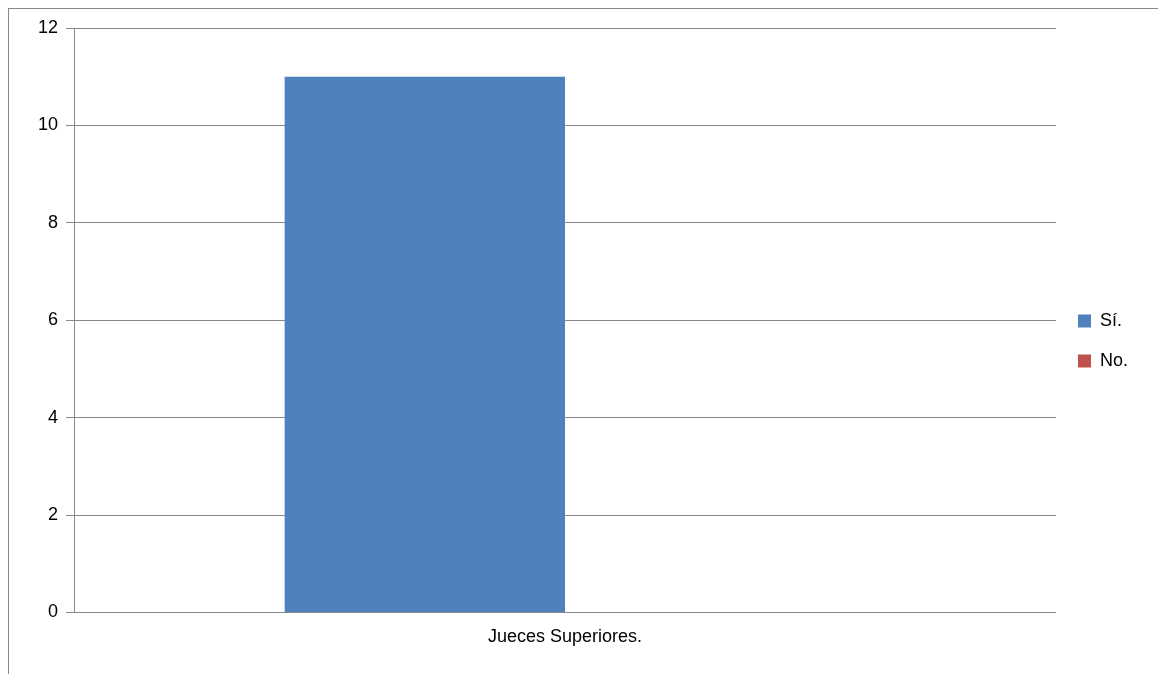 This screenshot has height=674, width=1158. Describe the element at coordinates (48, 124) in the screenshot. I see `y-tick-label: 10` at that location.